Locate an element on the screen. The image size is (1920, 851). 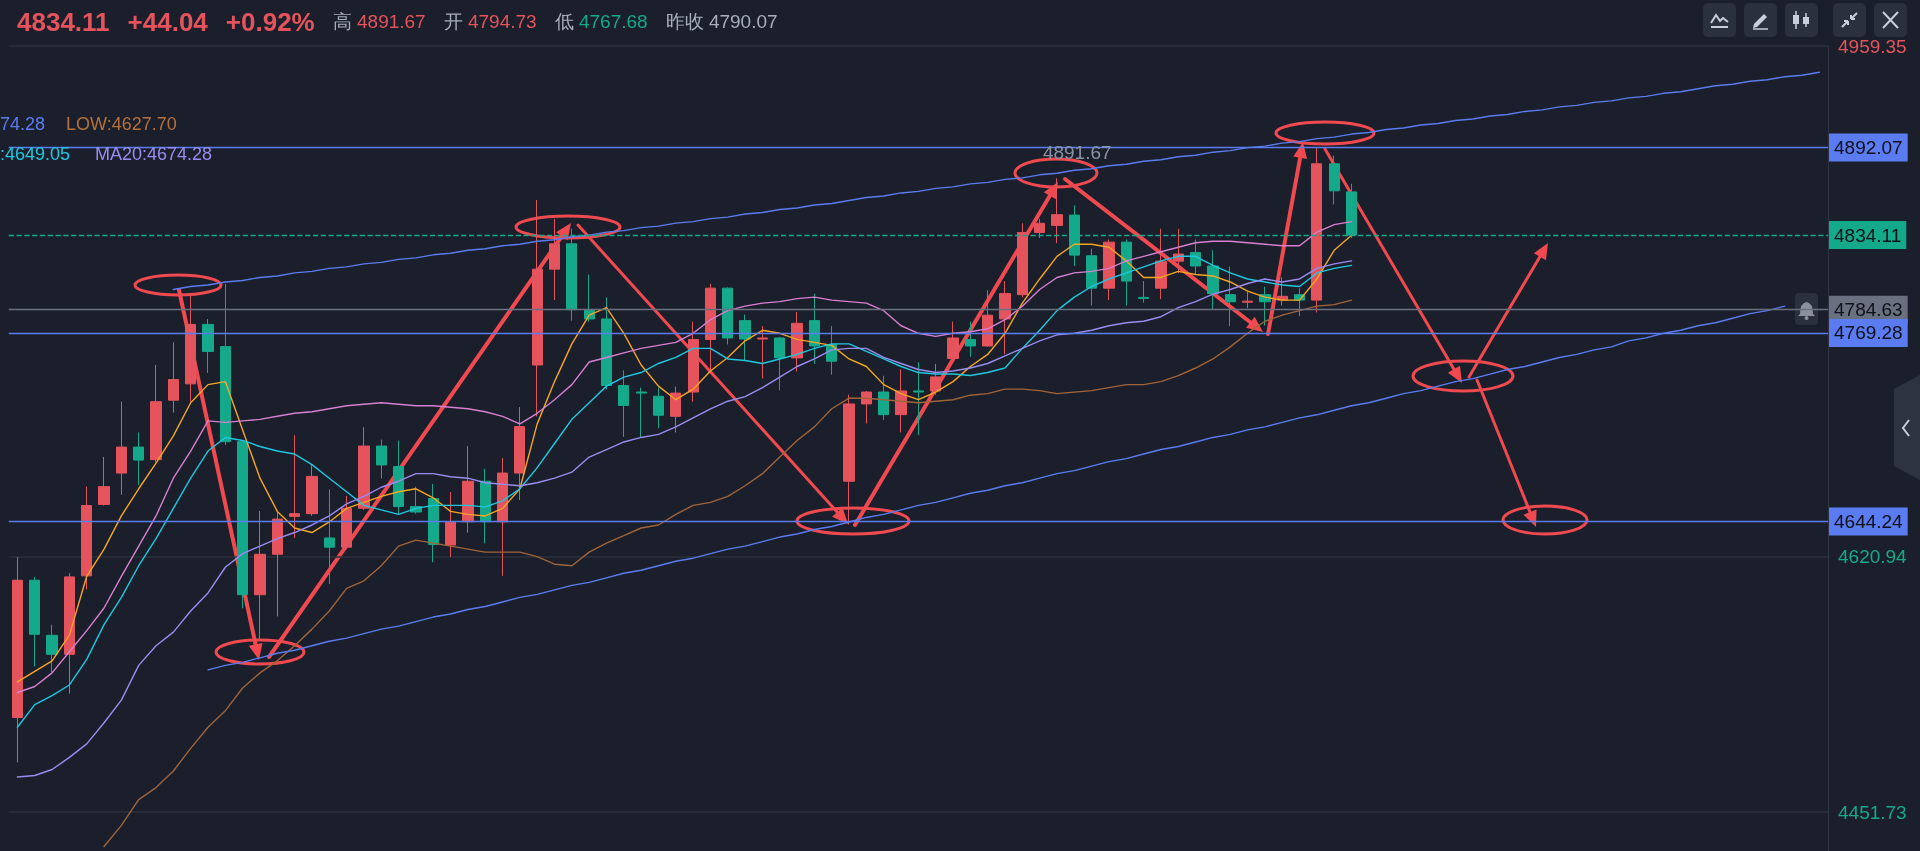
text: 昨收 4790.07 is located at coordinates (721, 21).